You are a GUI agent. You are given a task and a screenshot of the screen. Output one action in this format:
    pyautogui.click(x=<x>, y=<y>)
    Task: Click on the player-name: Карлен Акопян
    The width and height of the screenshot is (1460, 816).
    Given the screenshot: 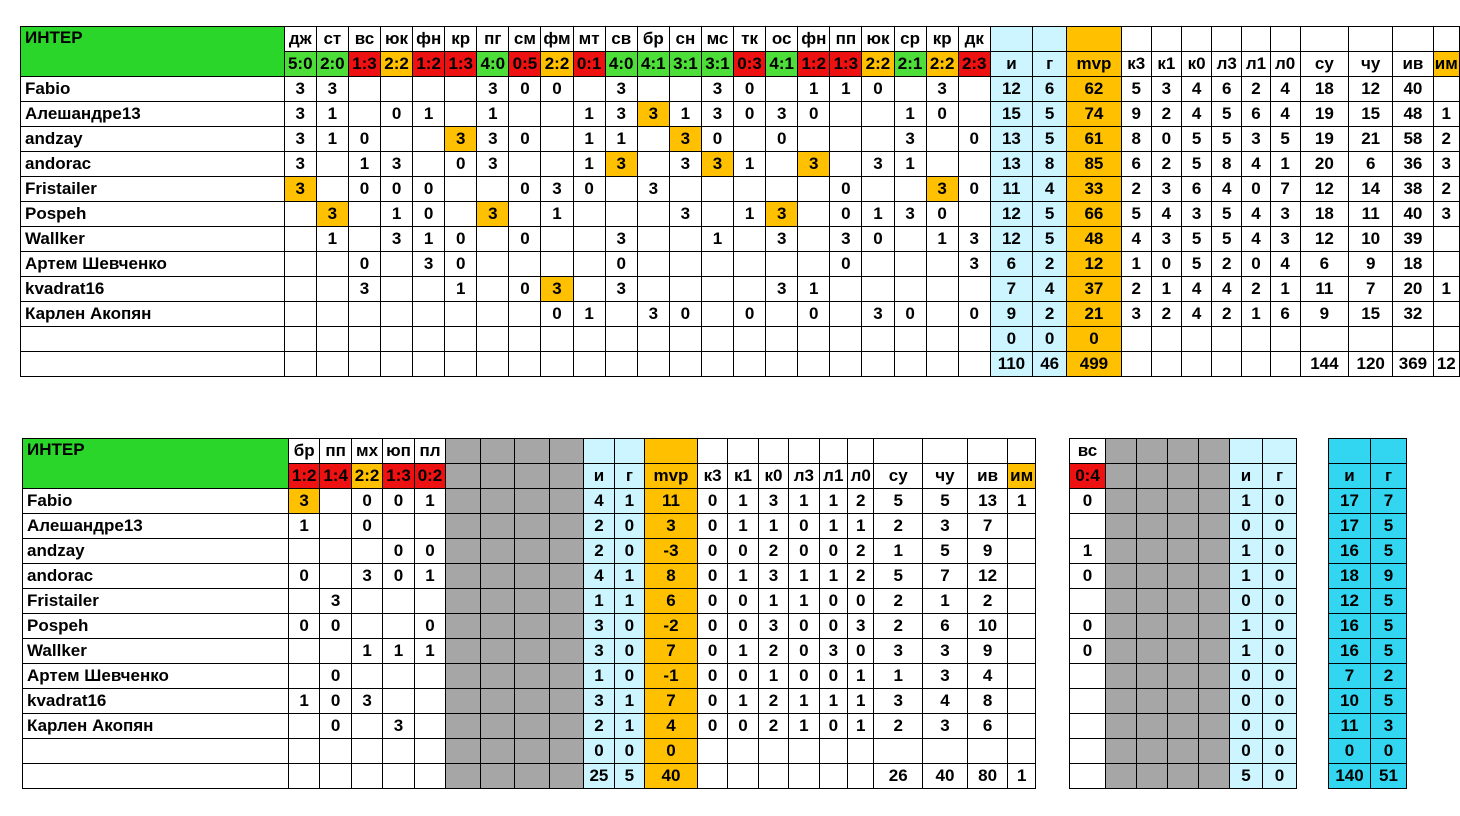 What is the action you would take?
    pyautogui.click(x=155, y=726)
    